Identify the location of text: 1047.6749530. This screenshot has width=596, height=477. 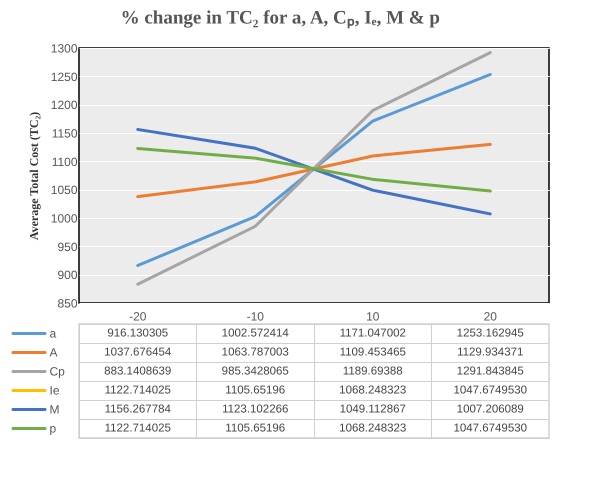
(490, 390).